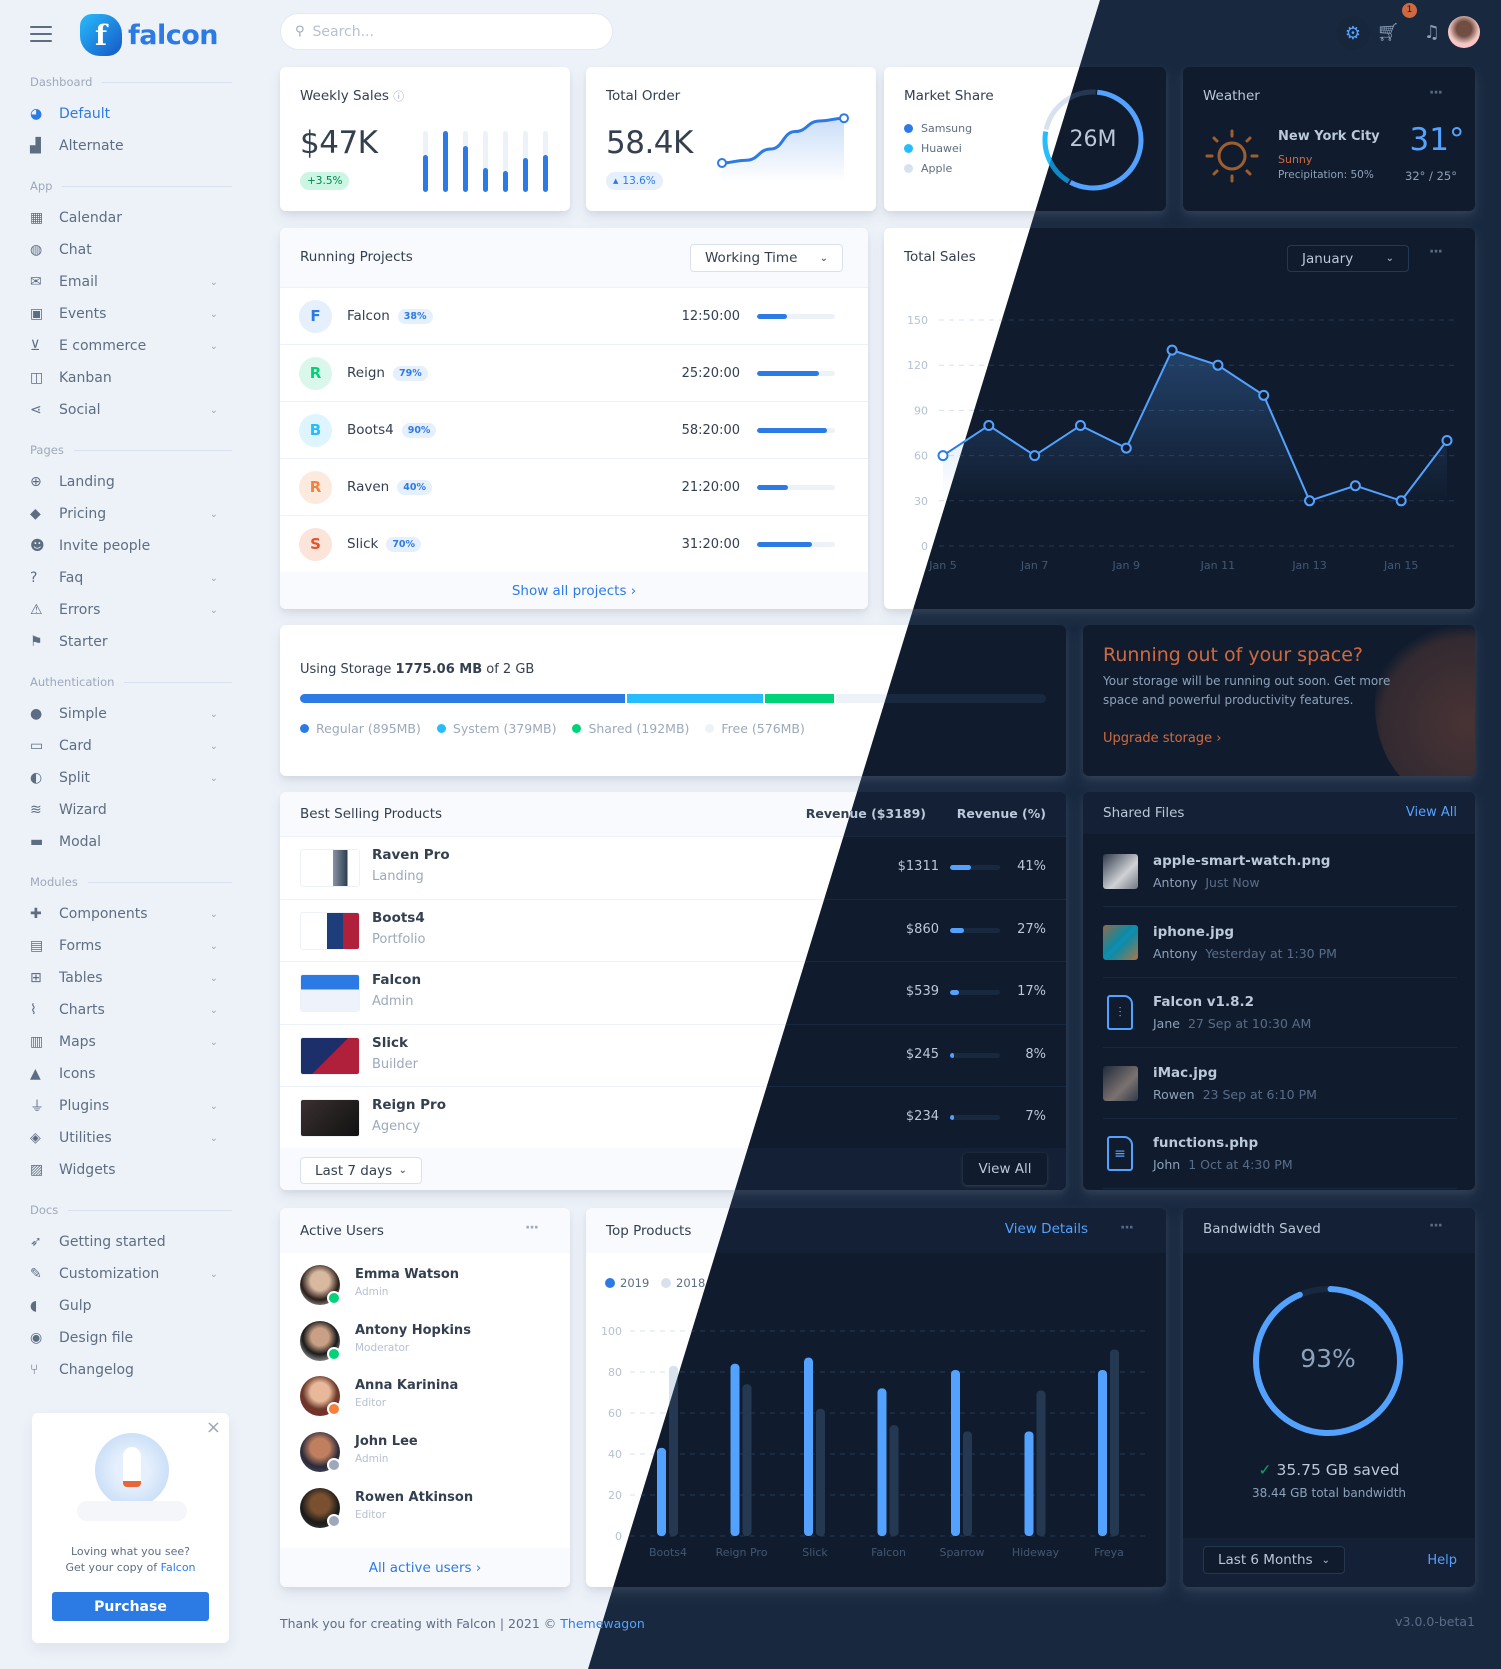  What do you see at coordinates (1280, 1084) in the screenshot?
I see `shared-file-row: iMac.jpg Rowen 23 Sep at 6:10 PM` at bounding box center [1280, 1084].